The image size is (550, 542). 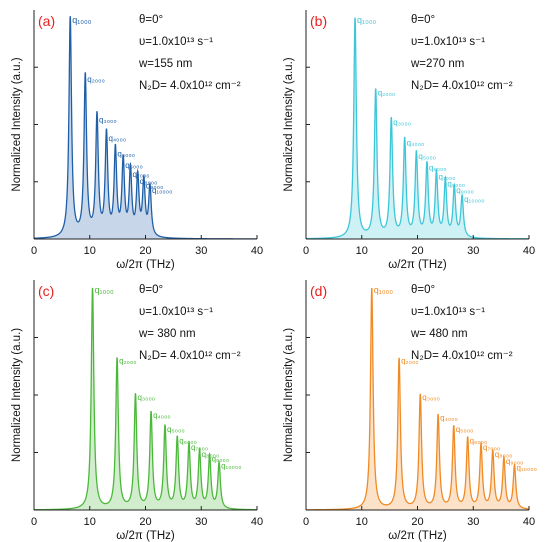 I want to click on parameter-annotation: w= 480 nm, so click(x=439, y=334).